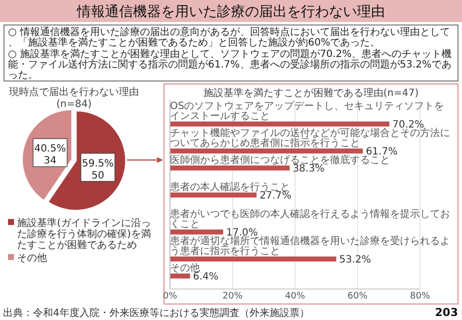 The height and width of the screenshot is (320, 462). Describe the element at coordinates (185, 268) in the screenshot. I see `y-tick-label: その他` at that location.